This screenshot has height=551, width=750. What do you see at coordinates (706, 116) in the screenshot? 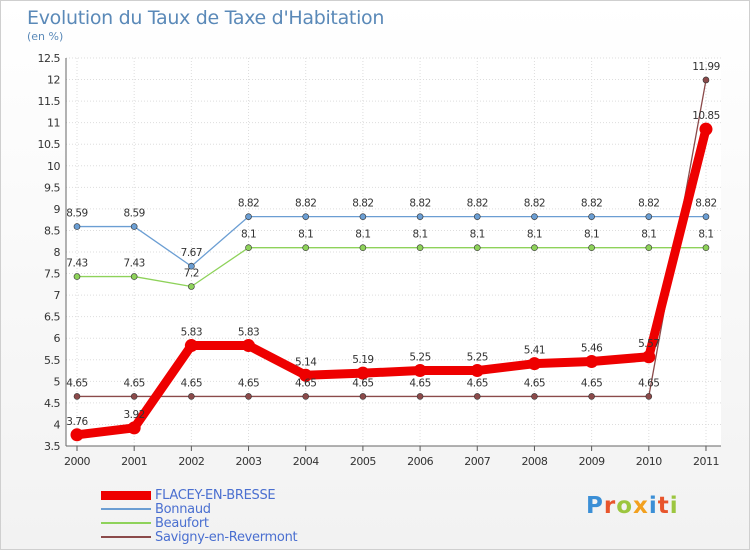
I see `data-label-0: 10.85` at bounding box center [706, 116].